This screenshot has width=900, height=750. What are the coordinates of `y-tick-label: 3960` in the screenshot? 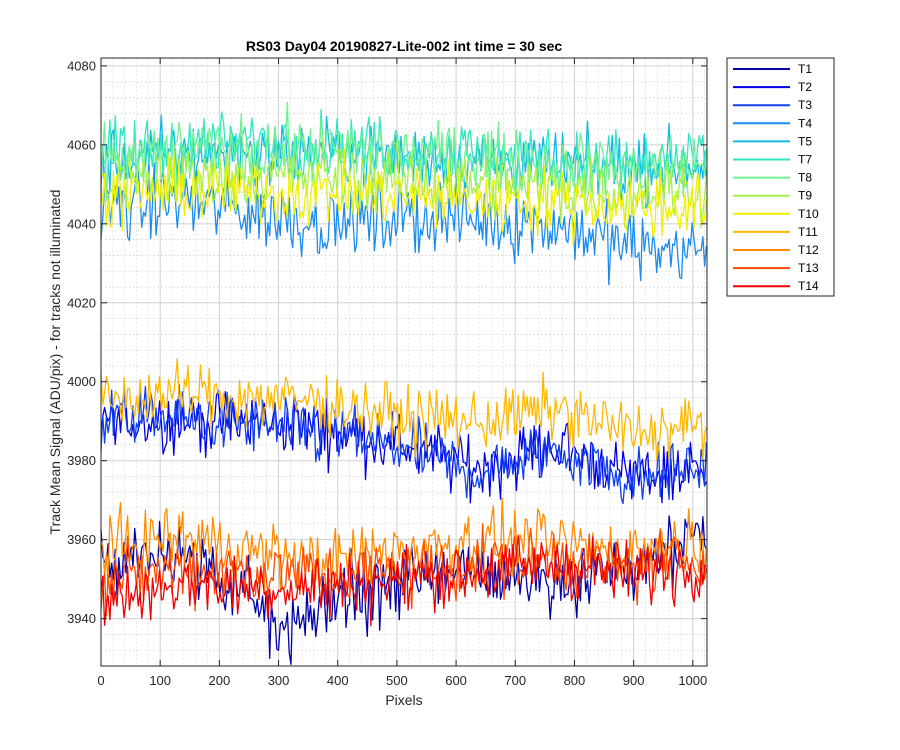 It's located at (81, 539).